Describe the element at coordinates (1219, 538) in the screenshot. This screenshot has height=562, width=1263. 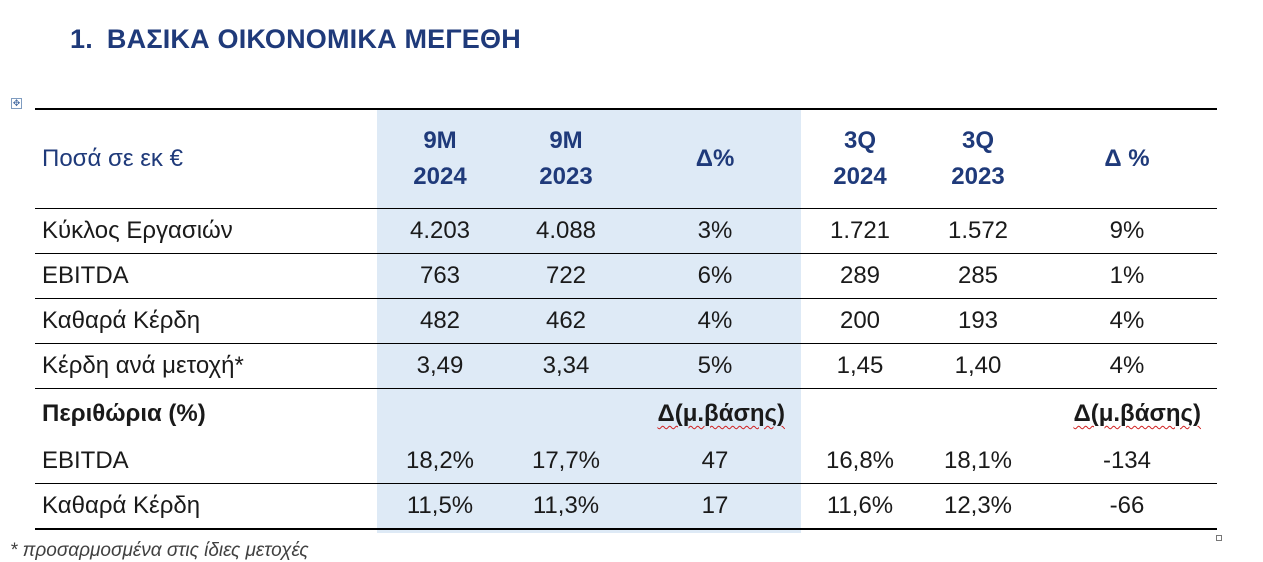
I see `table-resize-handle-icon` at that location.